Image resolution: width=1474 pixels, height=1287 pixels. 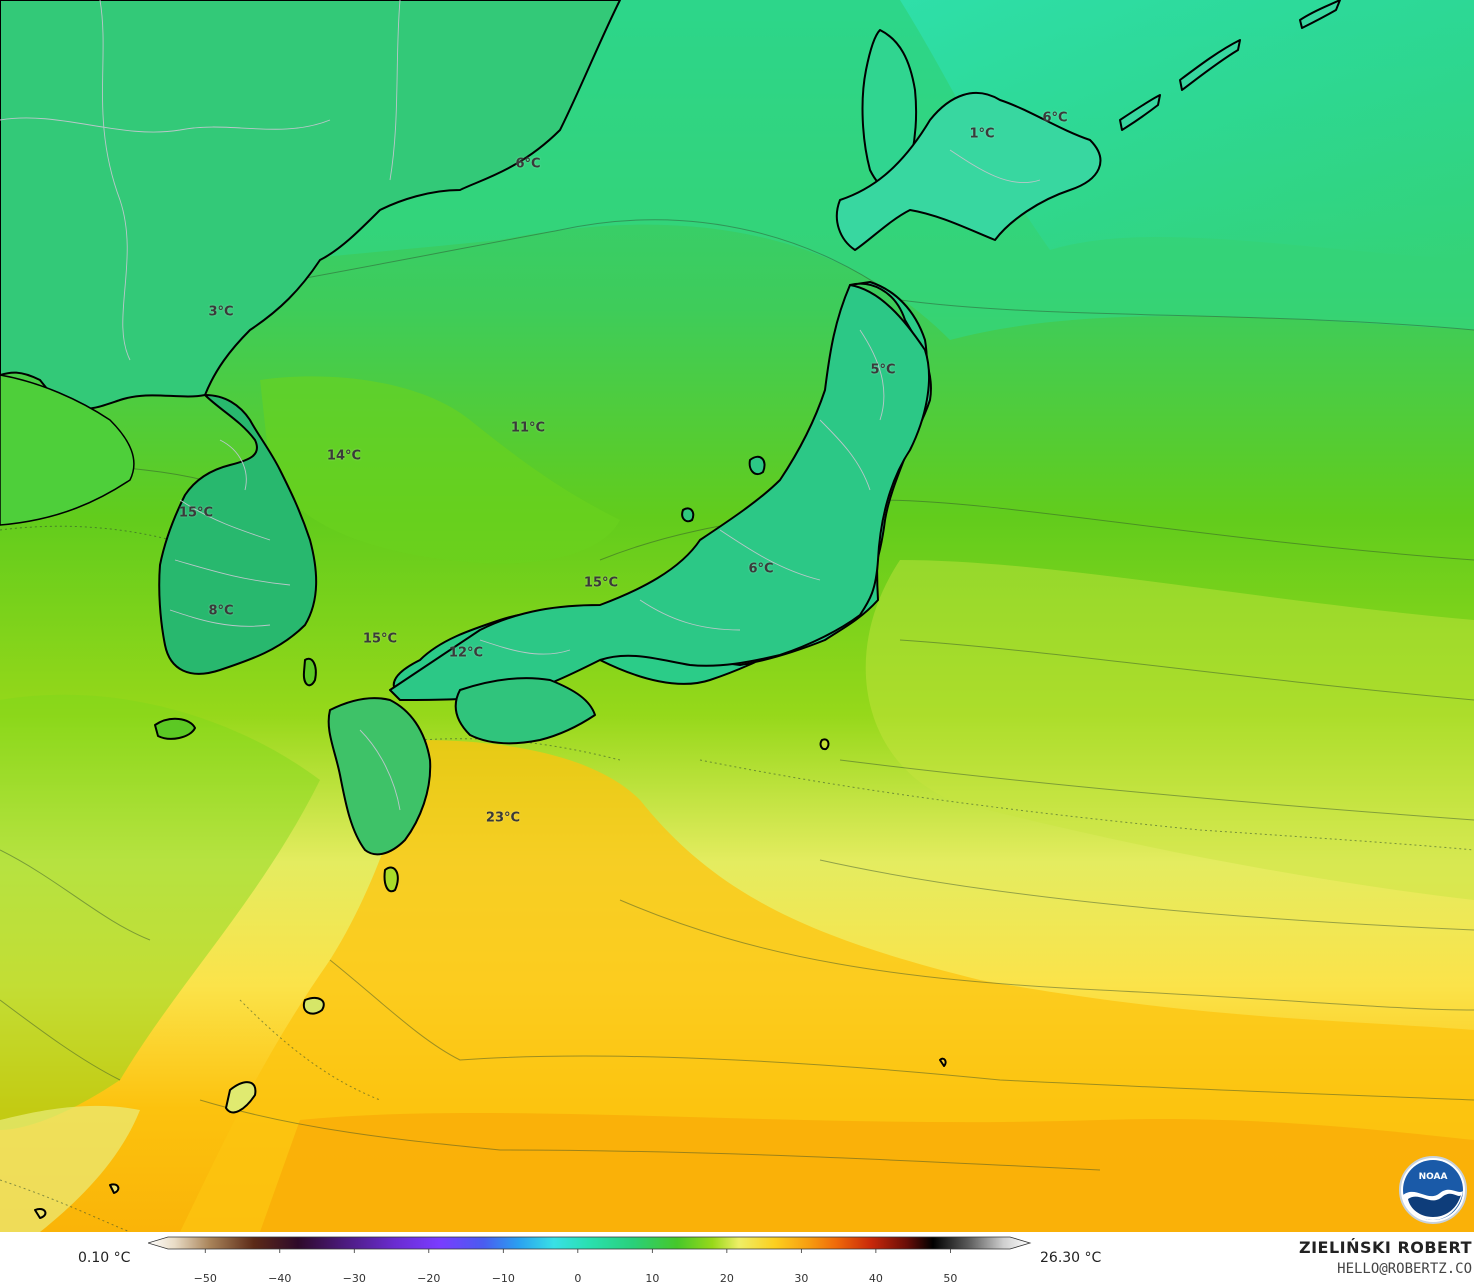 What do you see at coordinates (525, 711) in the screenshot?
I see `shikoku-island` at bounding box center [525, 711].